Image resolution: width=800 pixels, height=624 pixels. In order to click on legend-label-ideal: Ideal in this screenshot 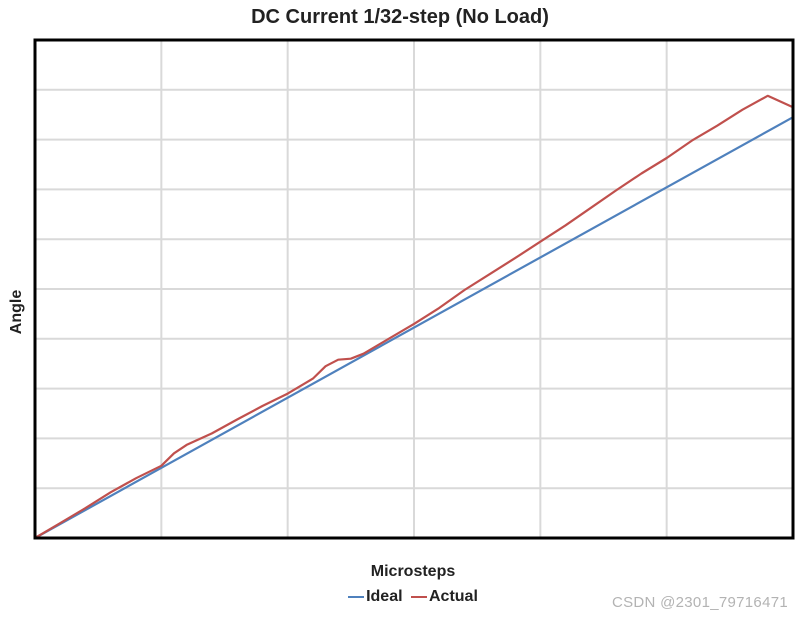, I will do `click(384, 596)`.